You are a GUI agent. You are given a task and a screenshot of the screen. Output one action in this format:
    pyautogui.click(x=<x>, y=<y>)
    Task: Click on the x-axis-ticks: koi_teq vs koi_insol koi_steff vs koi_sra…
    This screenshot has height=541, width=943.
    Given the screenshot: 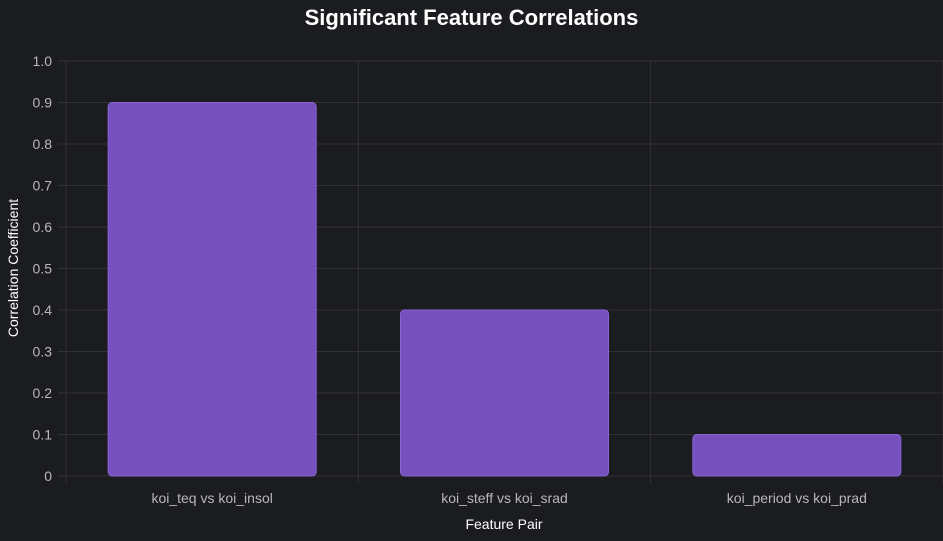 What is the action you would take?
    pyautogui.click(x=508, y=498)
    